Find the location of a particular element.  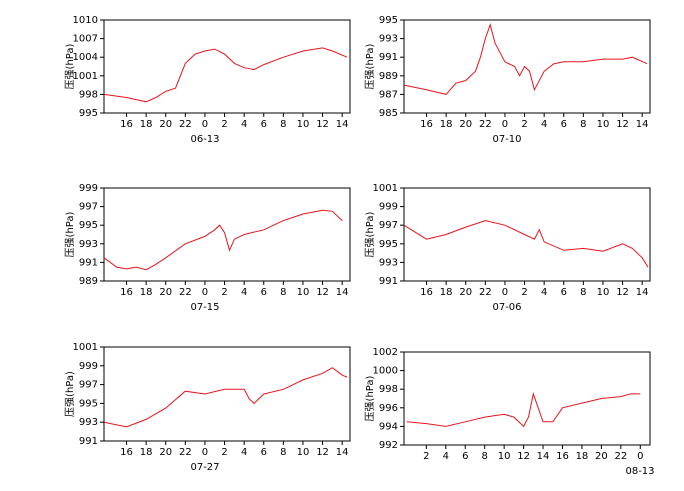

x-axis-label: 07-06 is located at coordinates (506, 307).